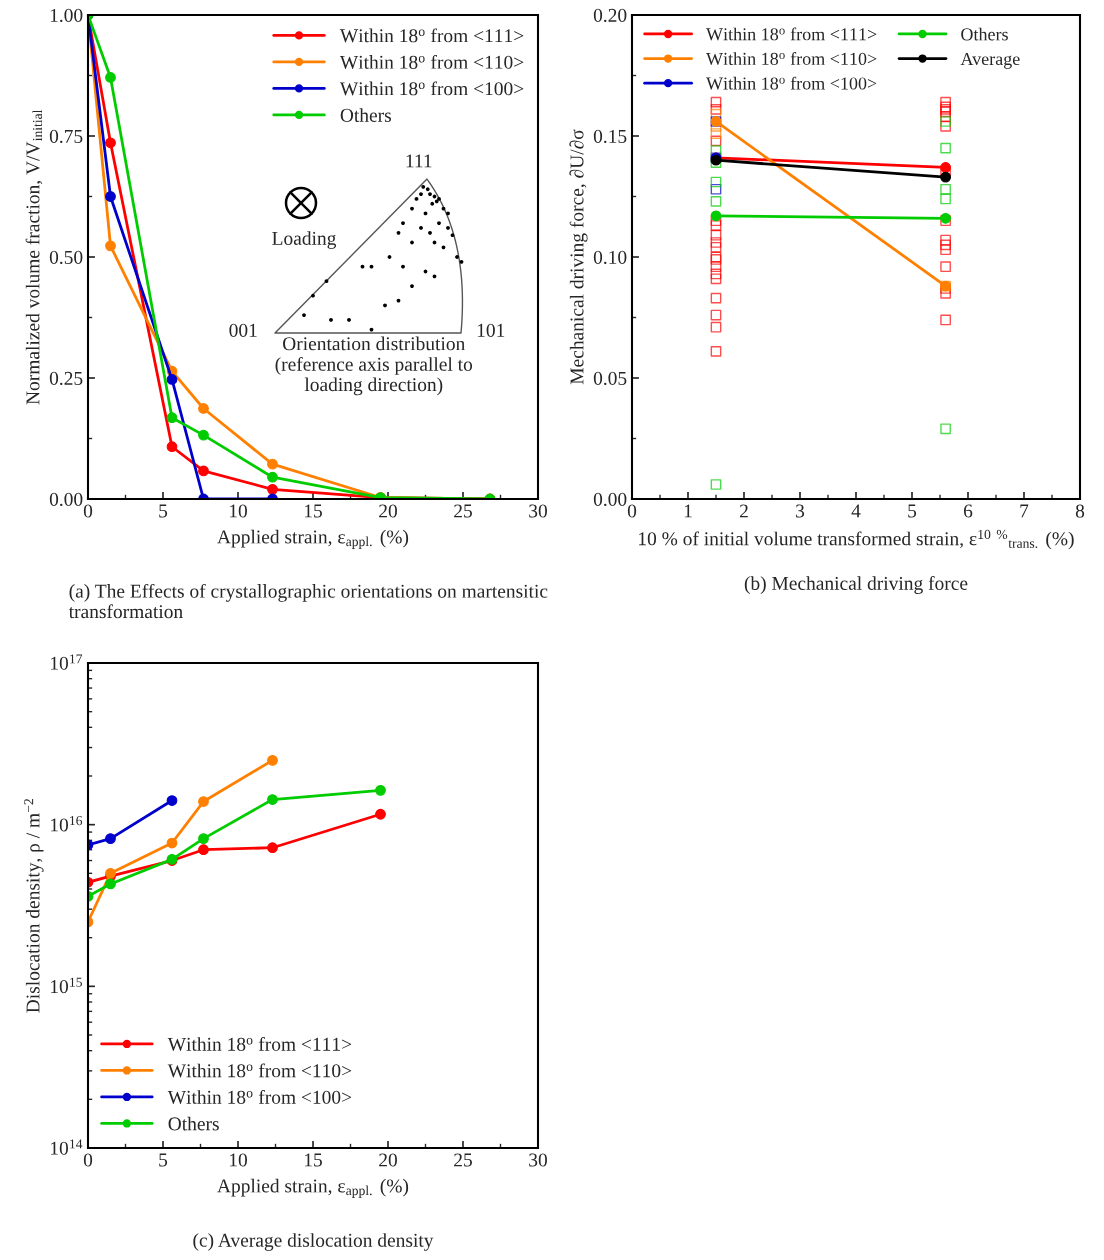 This screenshot has width=1104, height=1260. What do you see at coordinates (610, 257) in the screenshot?
I see `y-tick-label: 0.10` at bounding box center [610, 257].